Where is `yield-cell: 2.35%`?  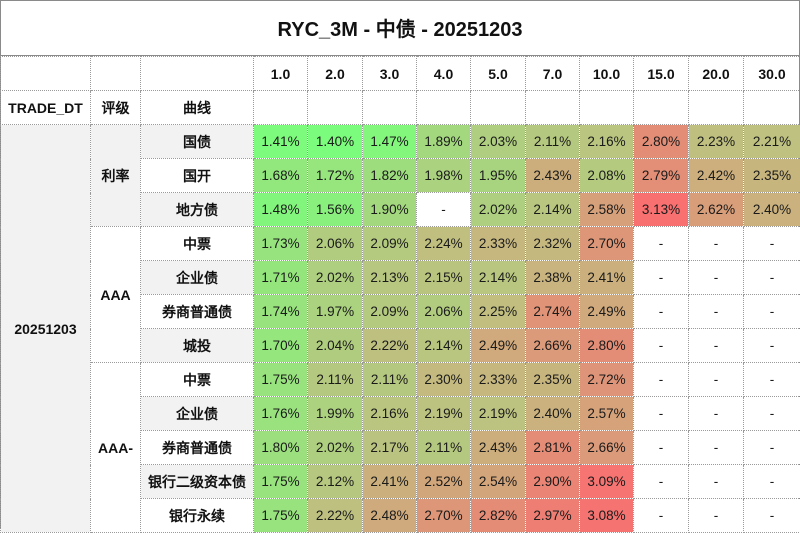 yield-cell: 2.35% is located at coordinates (553, 380).